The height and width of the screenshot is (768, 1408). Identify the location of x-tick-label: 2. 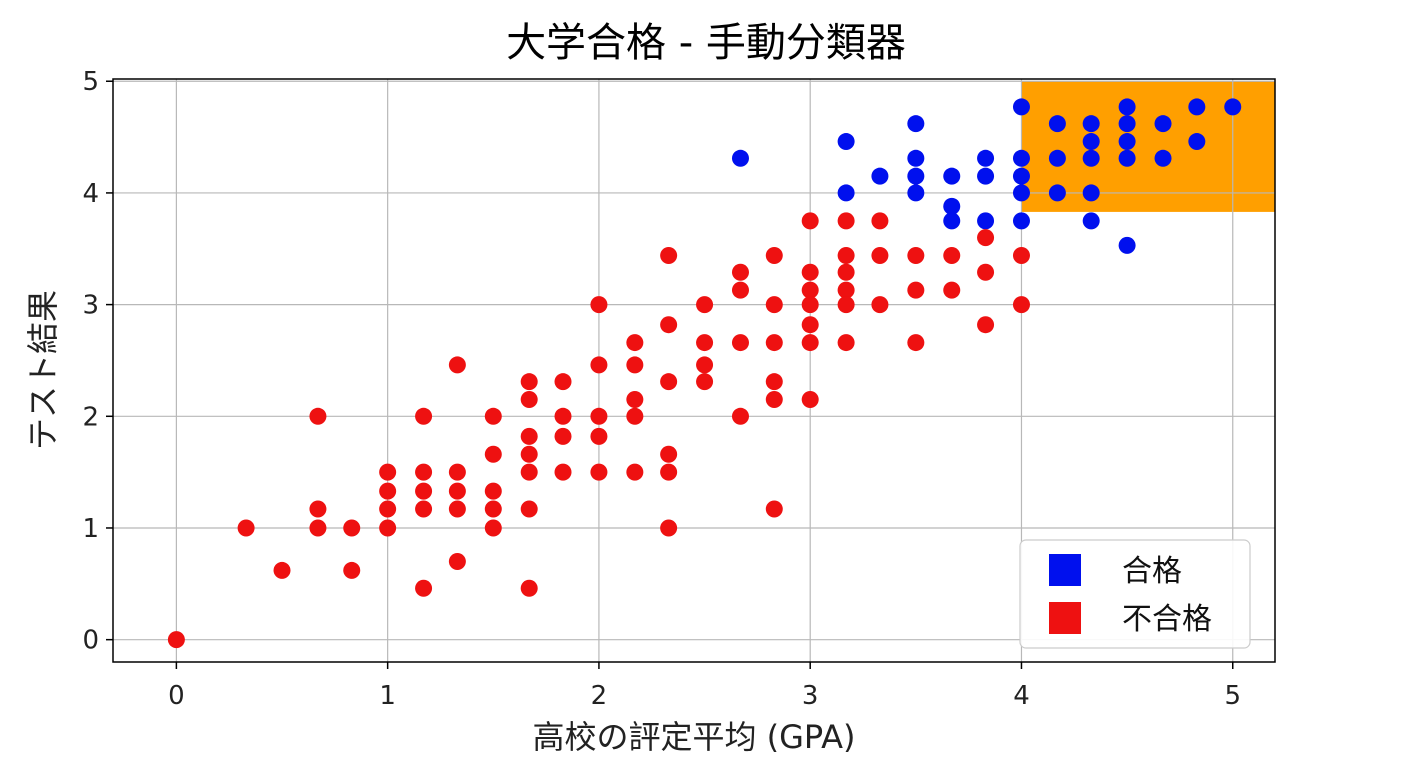
(599, 696).